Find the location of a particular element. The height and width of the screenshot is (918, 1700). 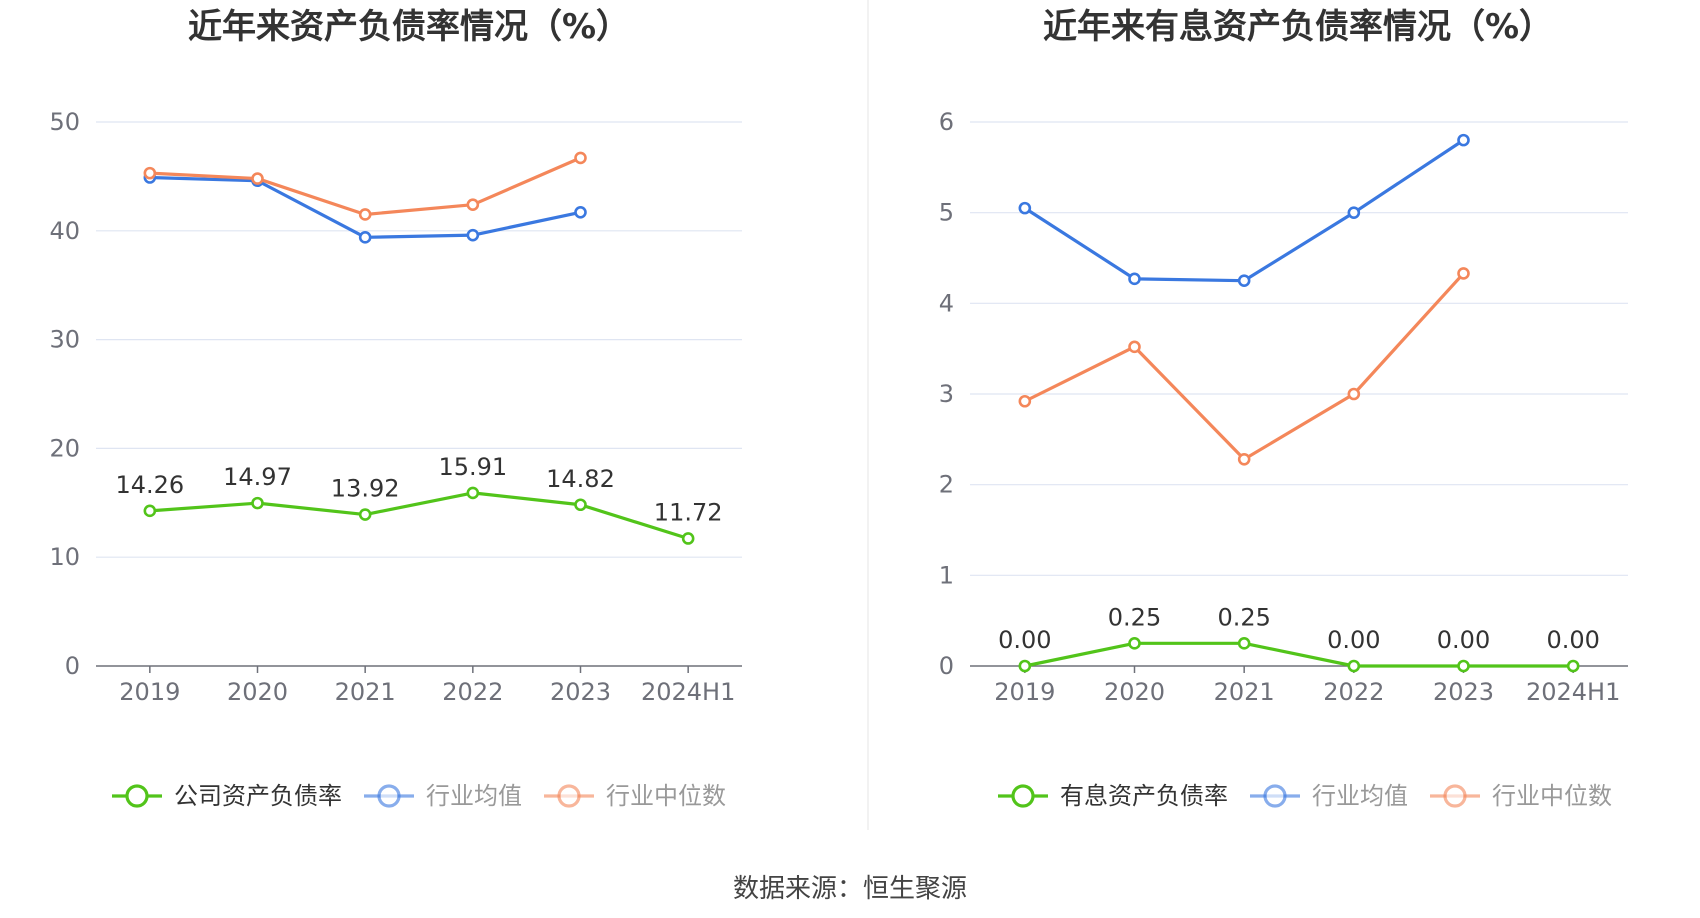

y-tick-label: 3 is located at coordinates (946, 394).